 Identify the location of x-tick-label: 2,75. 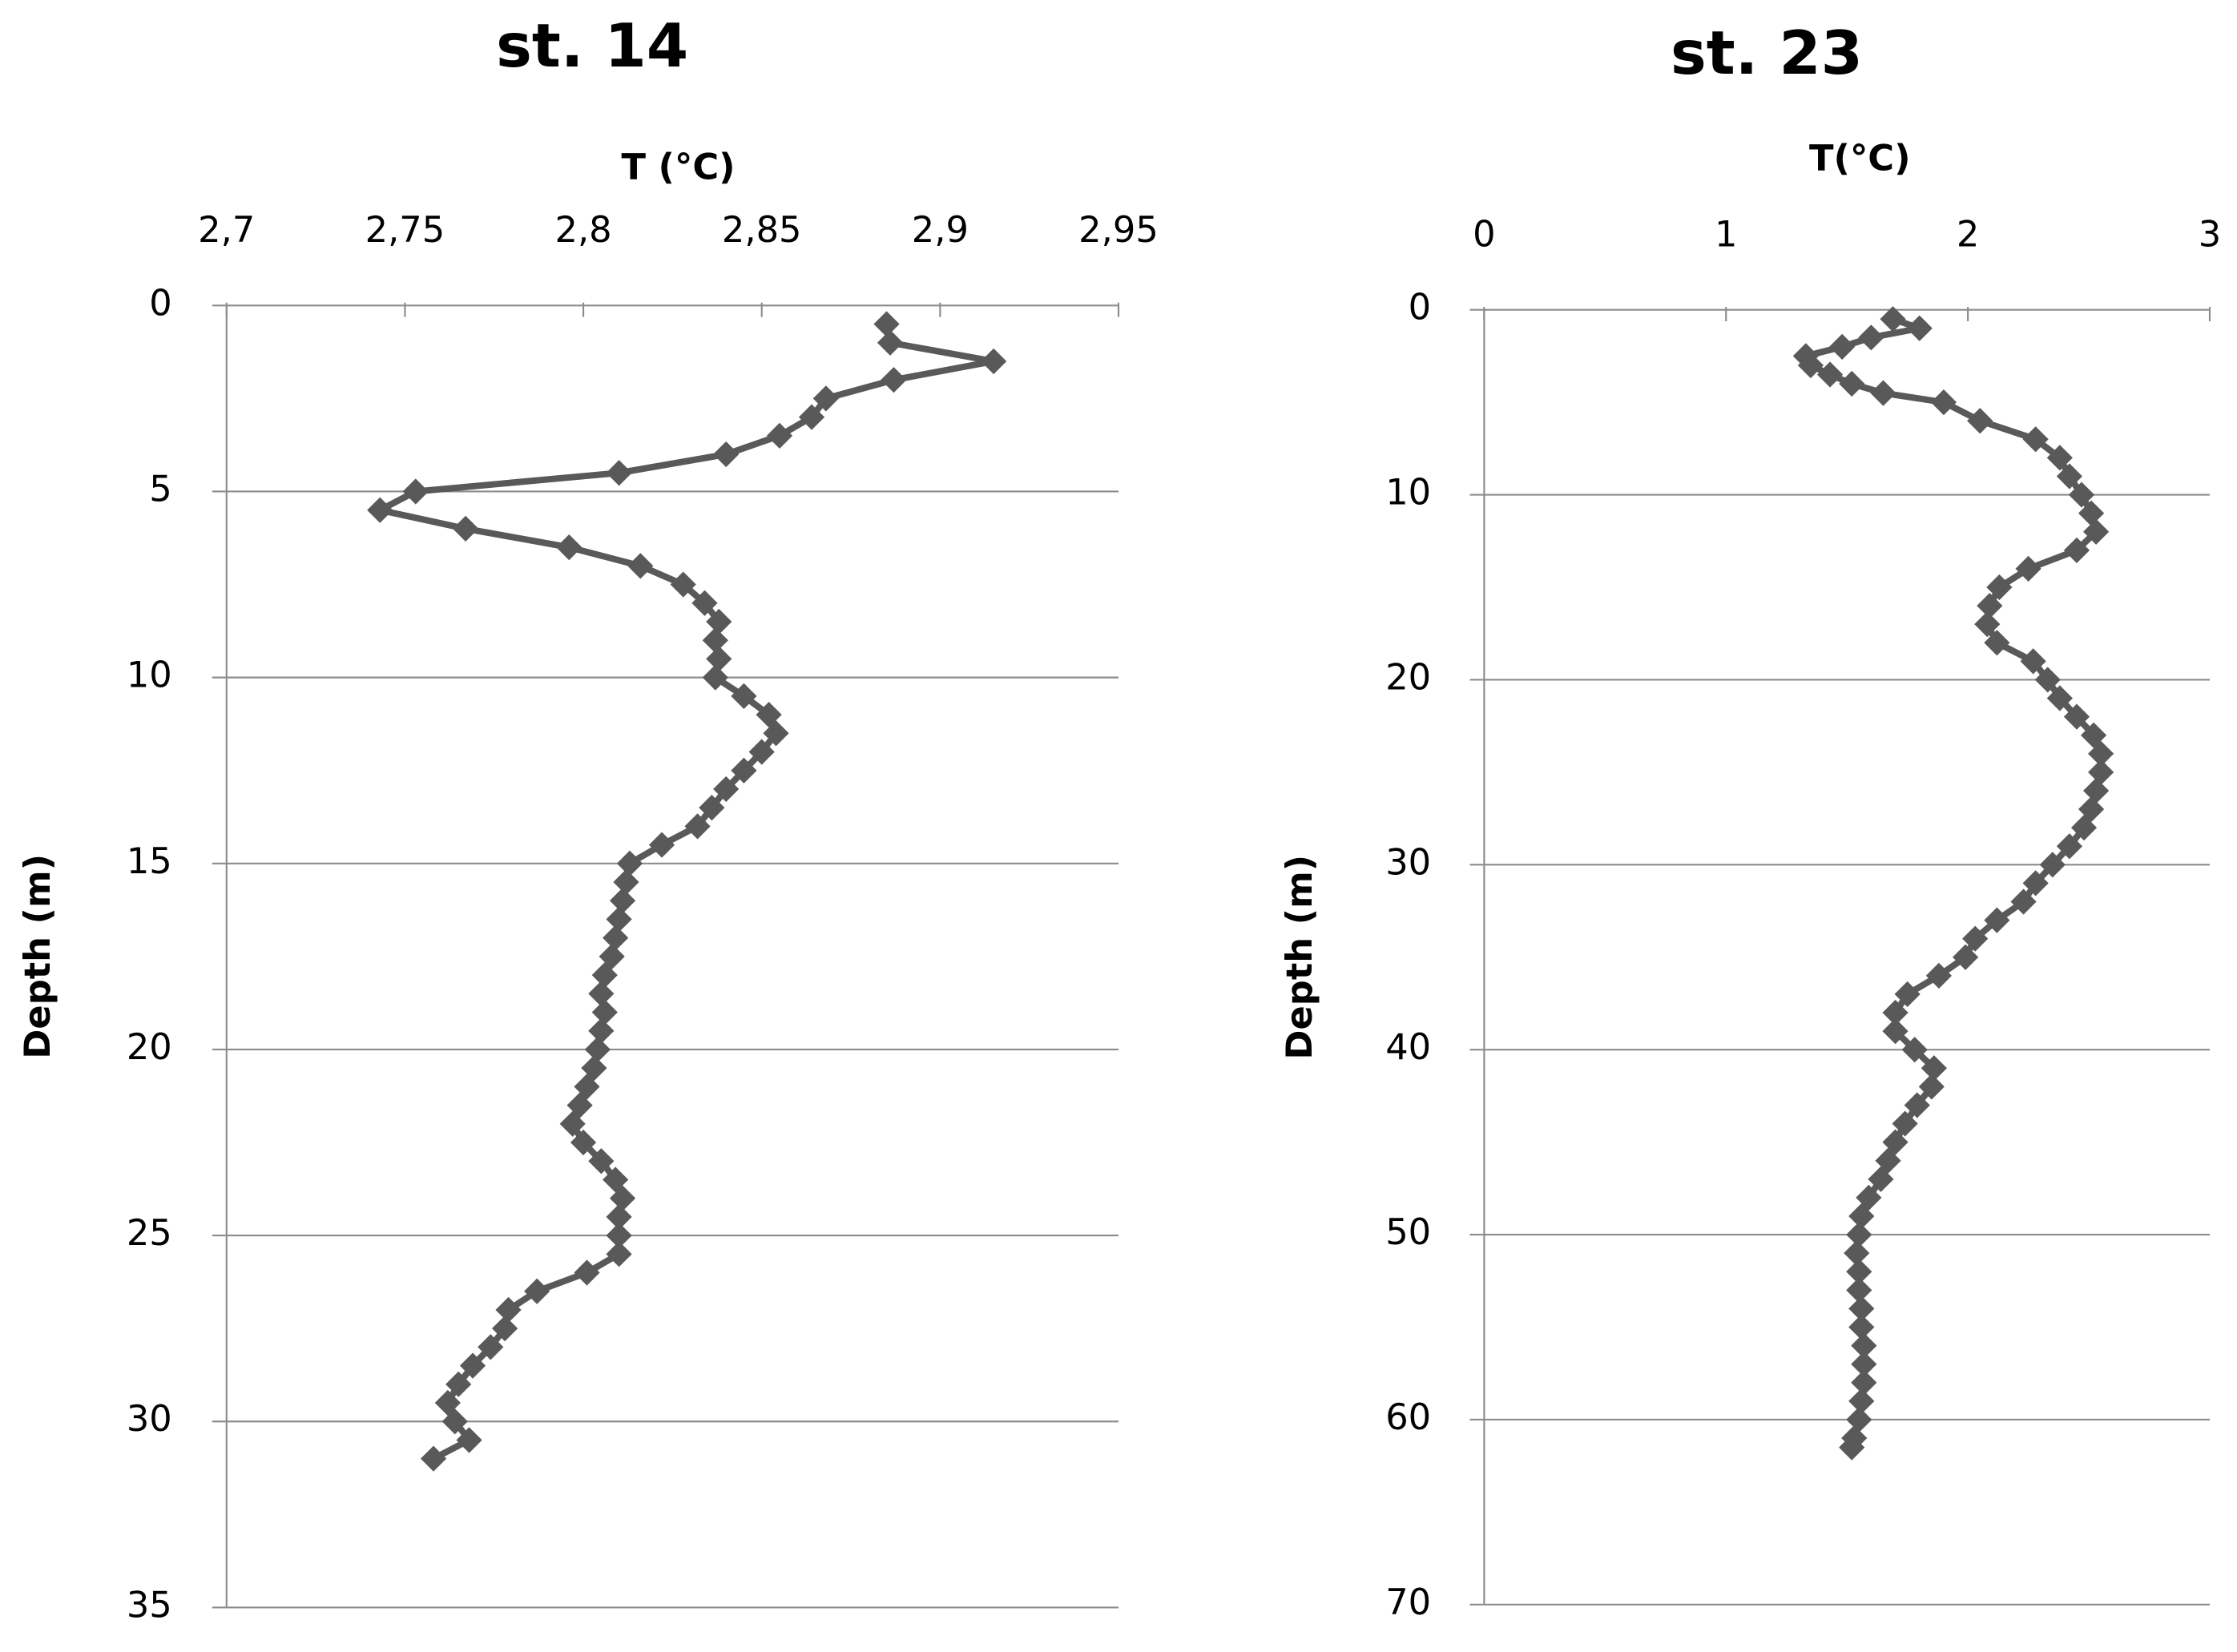
(405, 230).